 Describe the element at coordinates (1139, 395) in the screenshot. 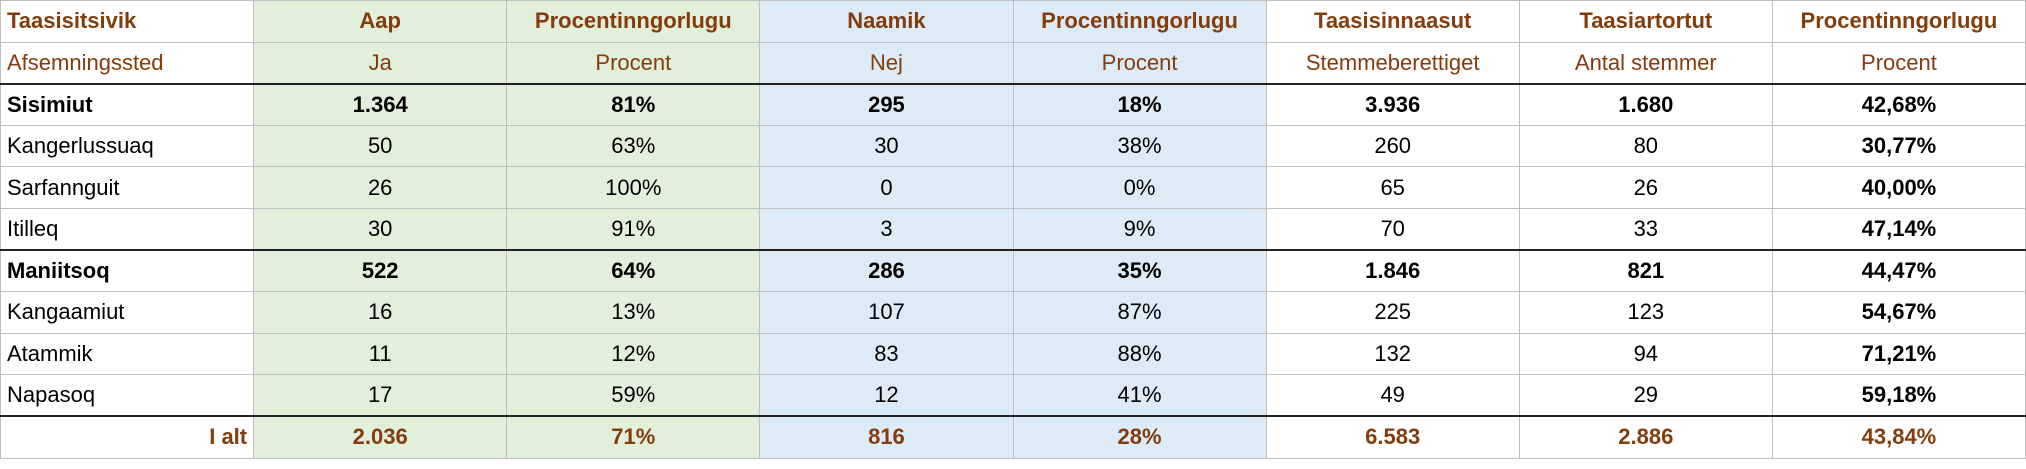

I see `cell: 41%` at that location.